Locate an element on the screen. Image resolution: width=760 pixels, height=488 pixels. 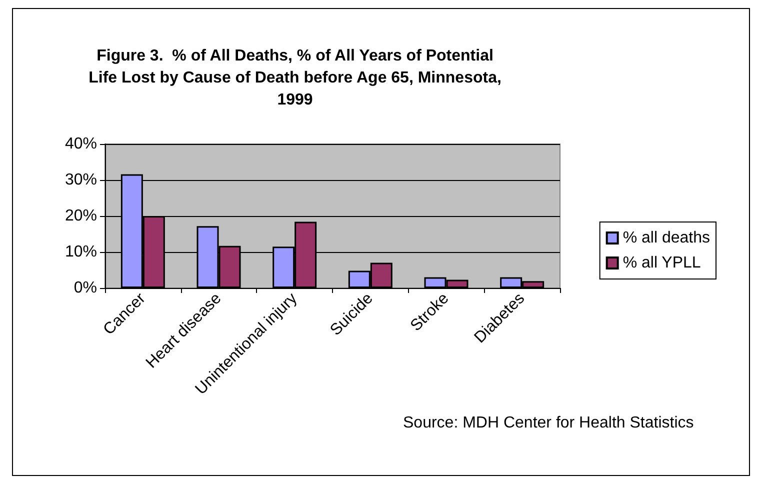
legend-label: % all deaths is located at coordinates (666, 238).